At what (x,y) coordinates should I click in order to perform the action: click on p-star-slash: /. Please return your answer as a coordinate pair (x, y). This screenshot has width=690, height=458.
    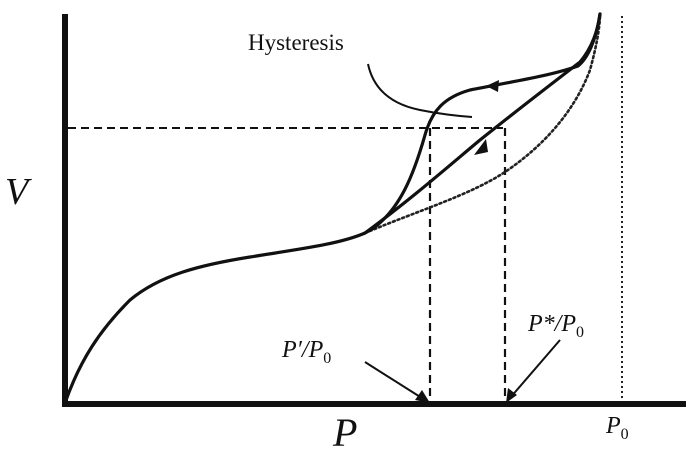
    Looking at the image, I should click on (558, 324).